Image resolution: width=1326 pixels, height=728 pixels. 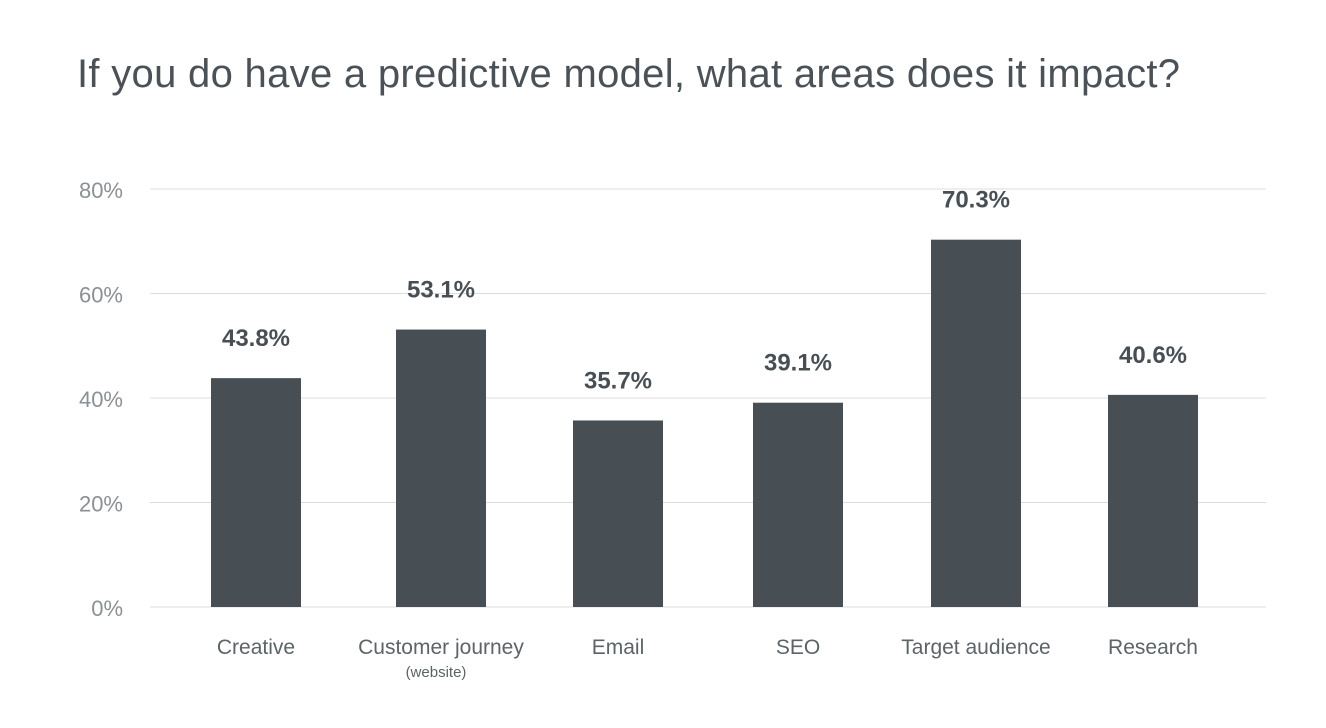 What do you see at coordinates (436, 672) in the screenshot?
I see `x-tick-sublabel: (website)` at bounding box center [436, 672].